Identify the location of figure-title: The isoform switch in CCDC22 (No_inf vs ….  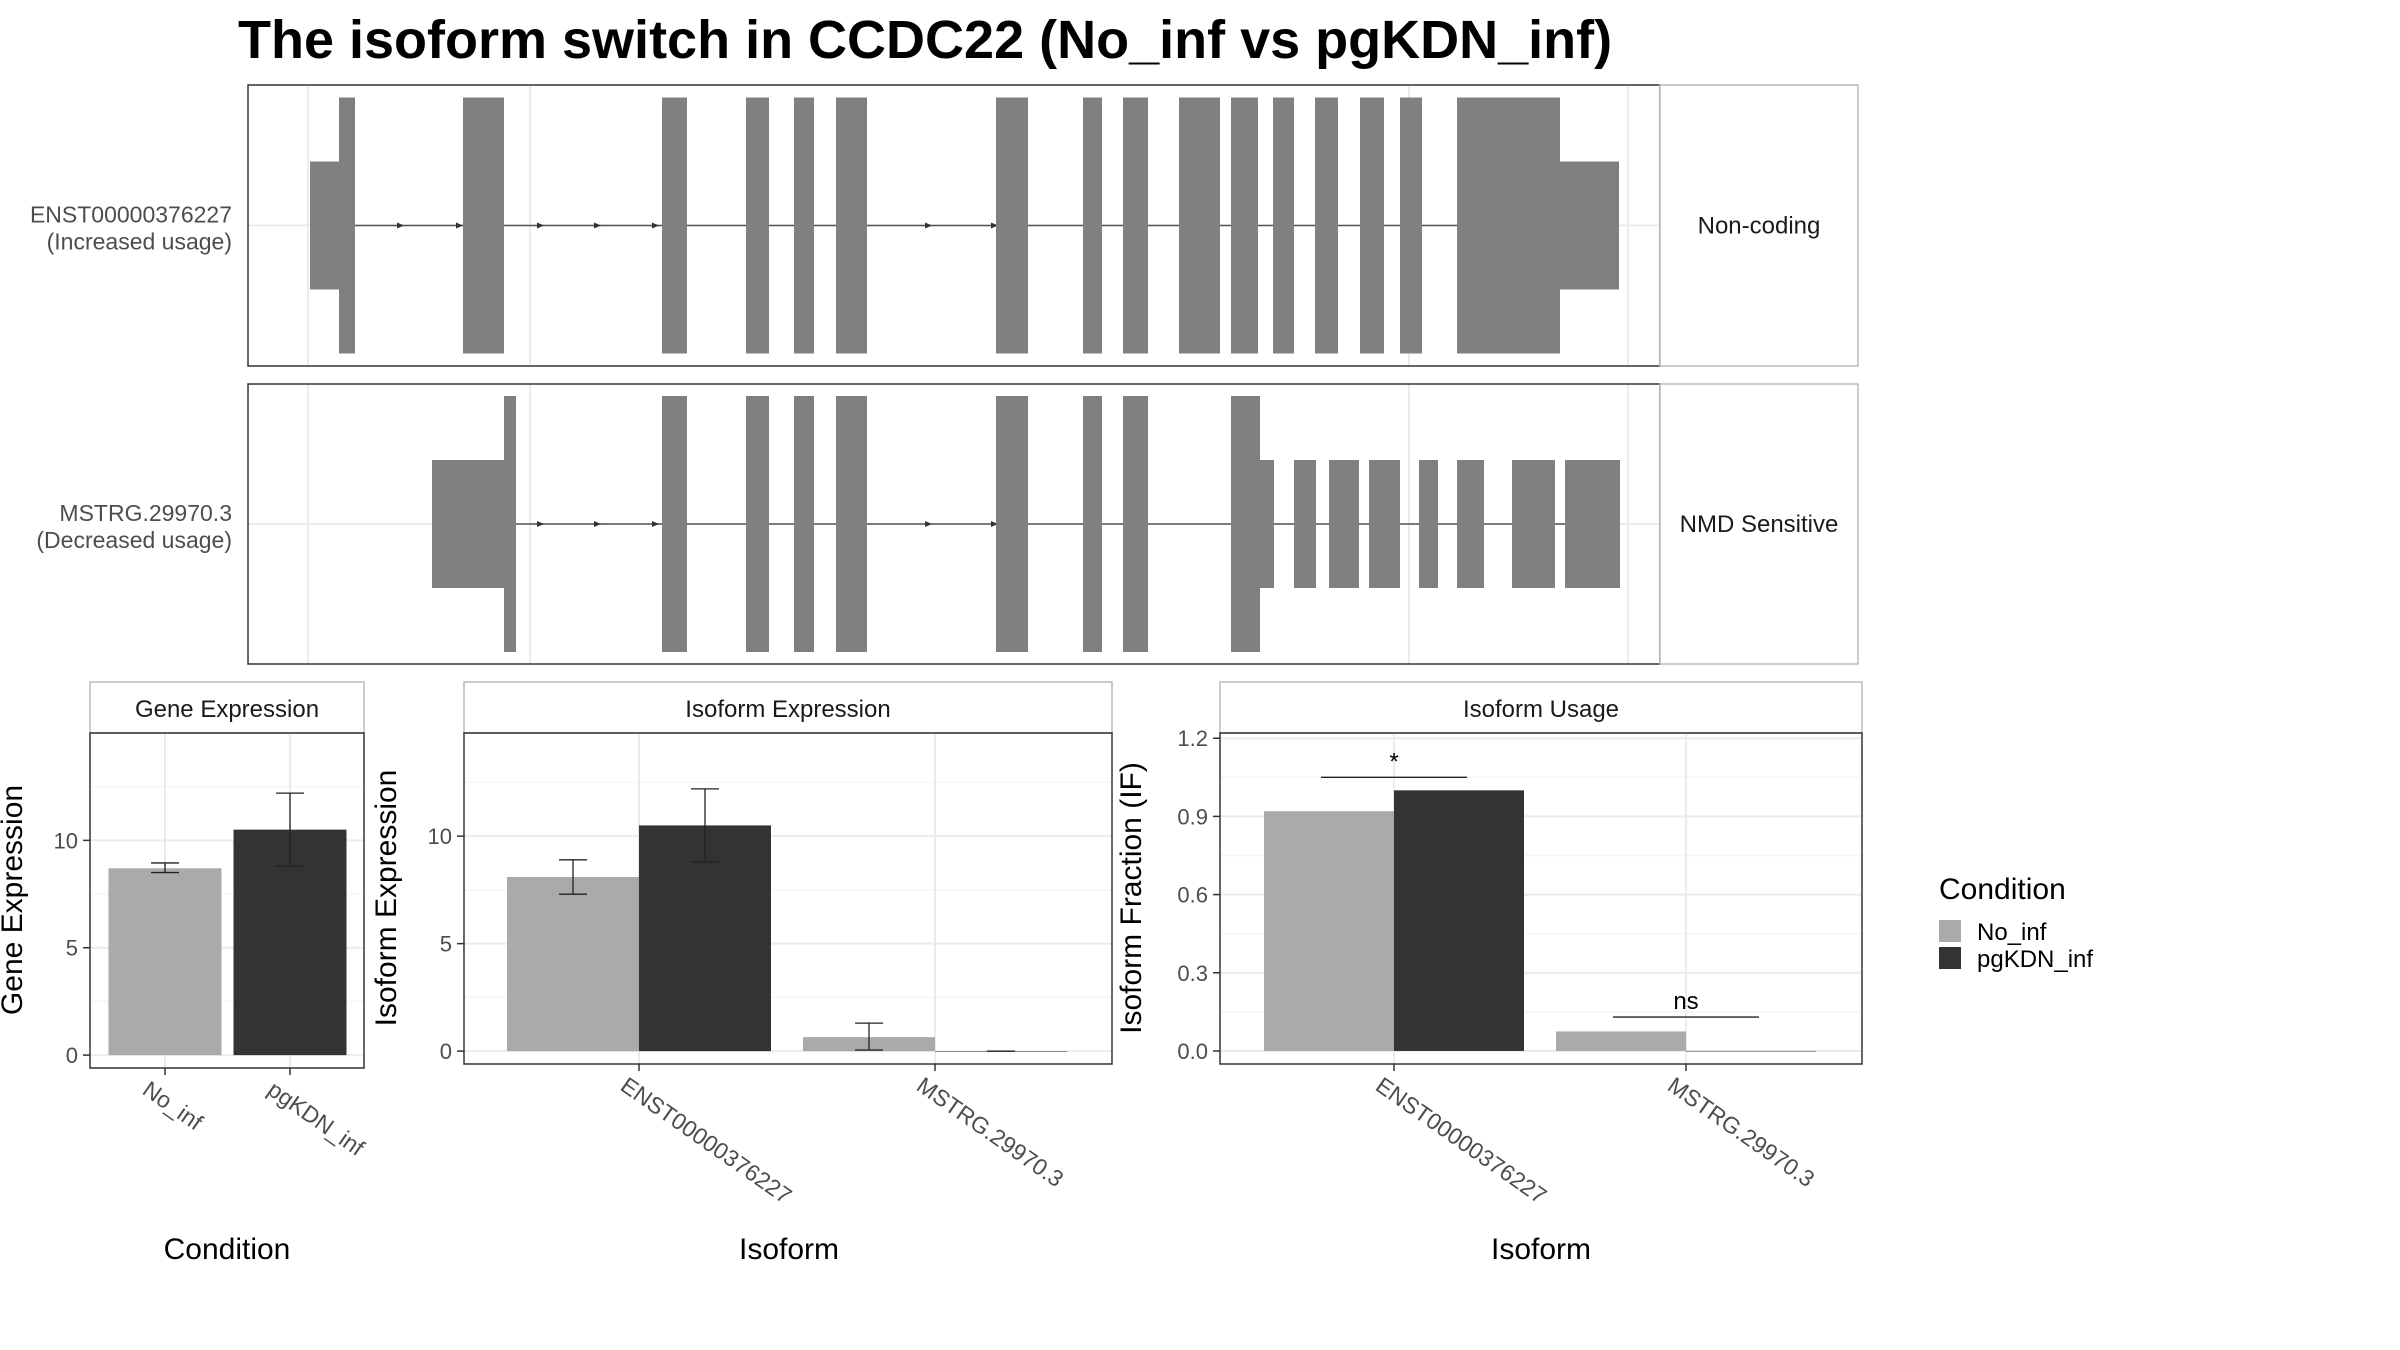
(925, 40).